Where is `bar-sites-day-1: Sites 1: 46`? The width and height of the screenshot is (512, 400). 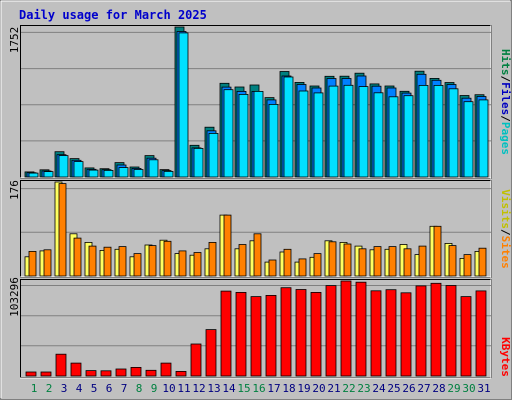
bar-sites-day-1: Sites 1: 46 is located at coordinates (32, 263).